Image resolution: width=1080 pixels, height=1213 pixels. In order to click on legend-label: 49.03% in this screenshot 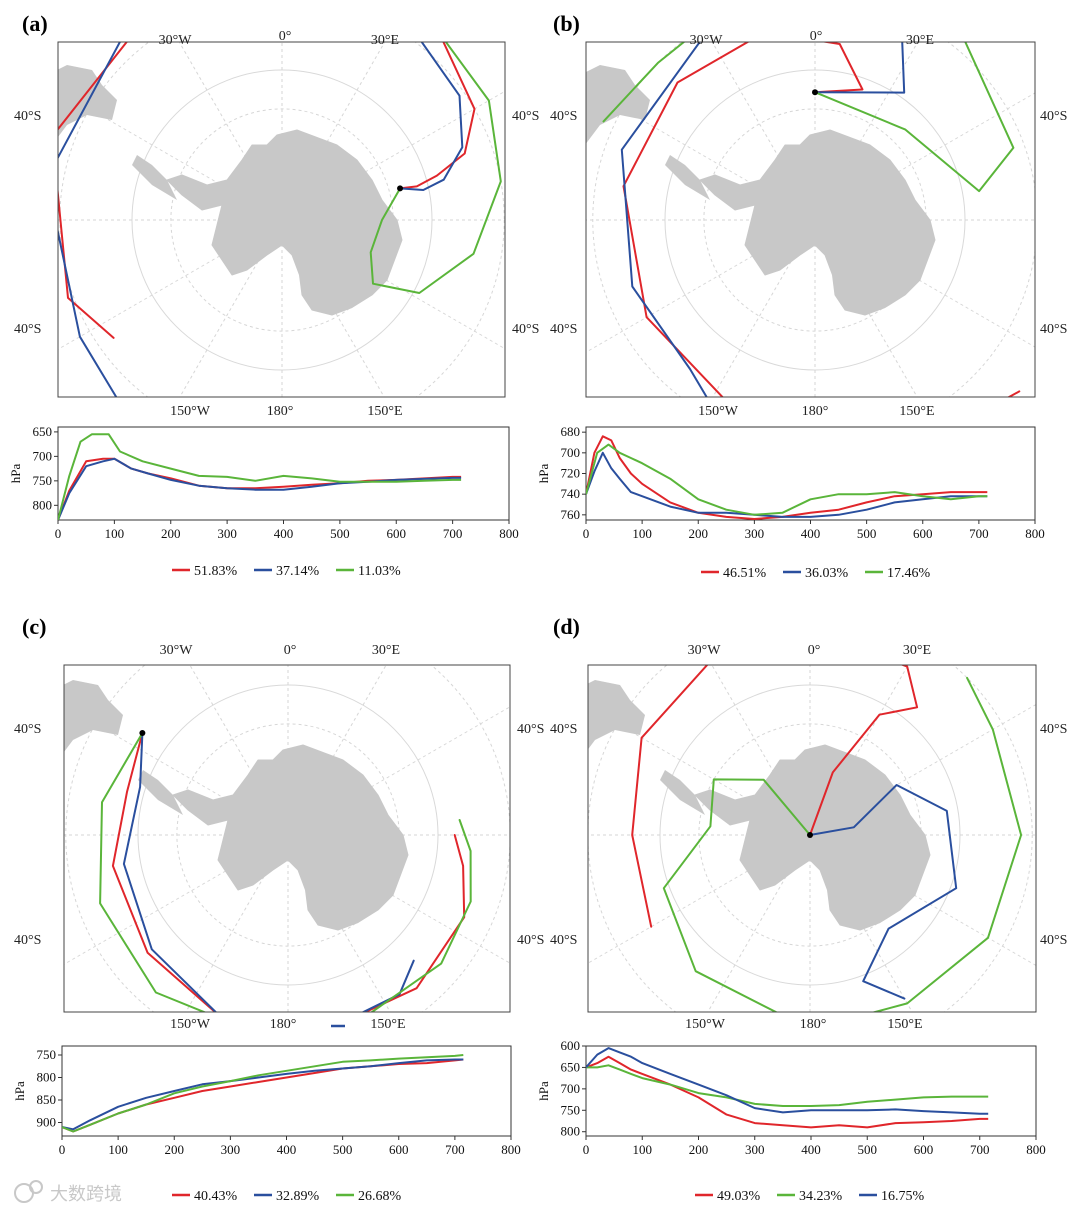, I will do `click(739, 1196)`.